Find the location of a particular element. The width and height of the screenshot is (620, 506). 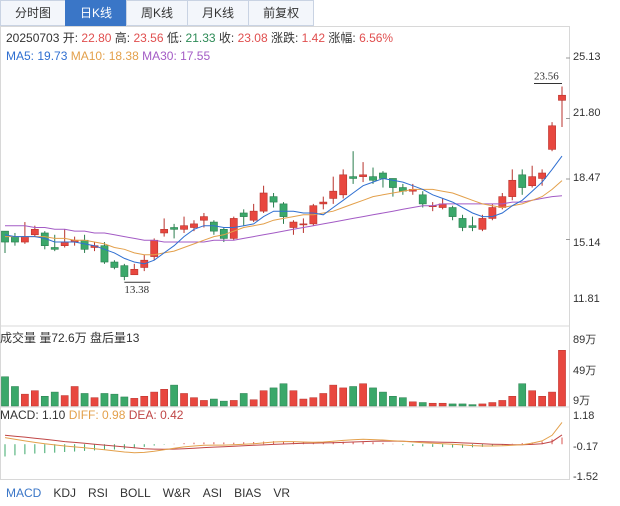

price-tick: 11.81 is located at coordinates (586, 299).